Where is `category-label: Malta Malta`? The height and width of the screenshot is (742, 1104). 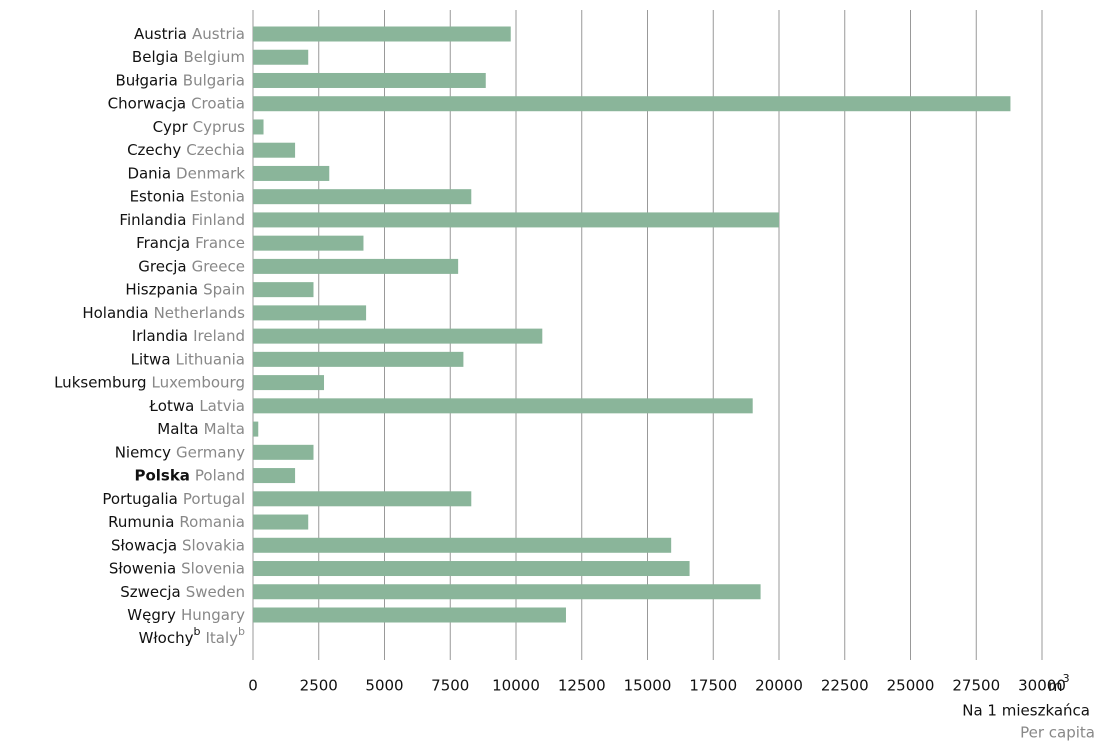 category-label: Malta Malta is located at coordinates (201, 429).